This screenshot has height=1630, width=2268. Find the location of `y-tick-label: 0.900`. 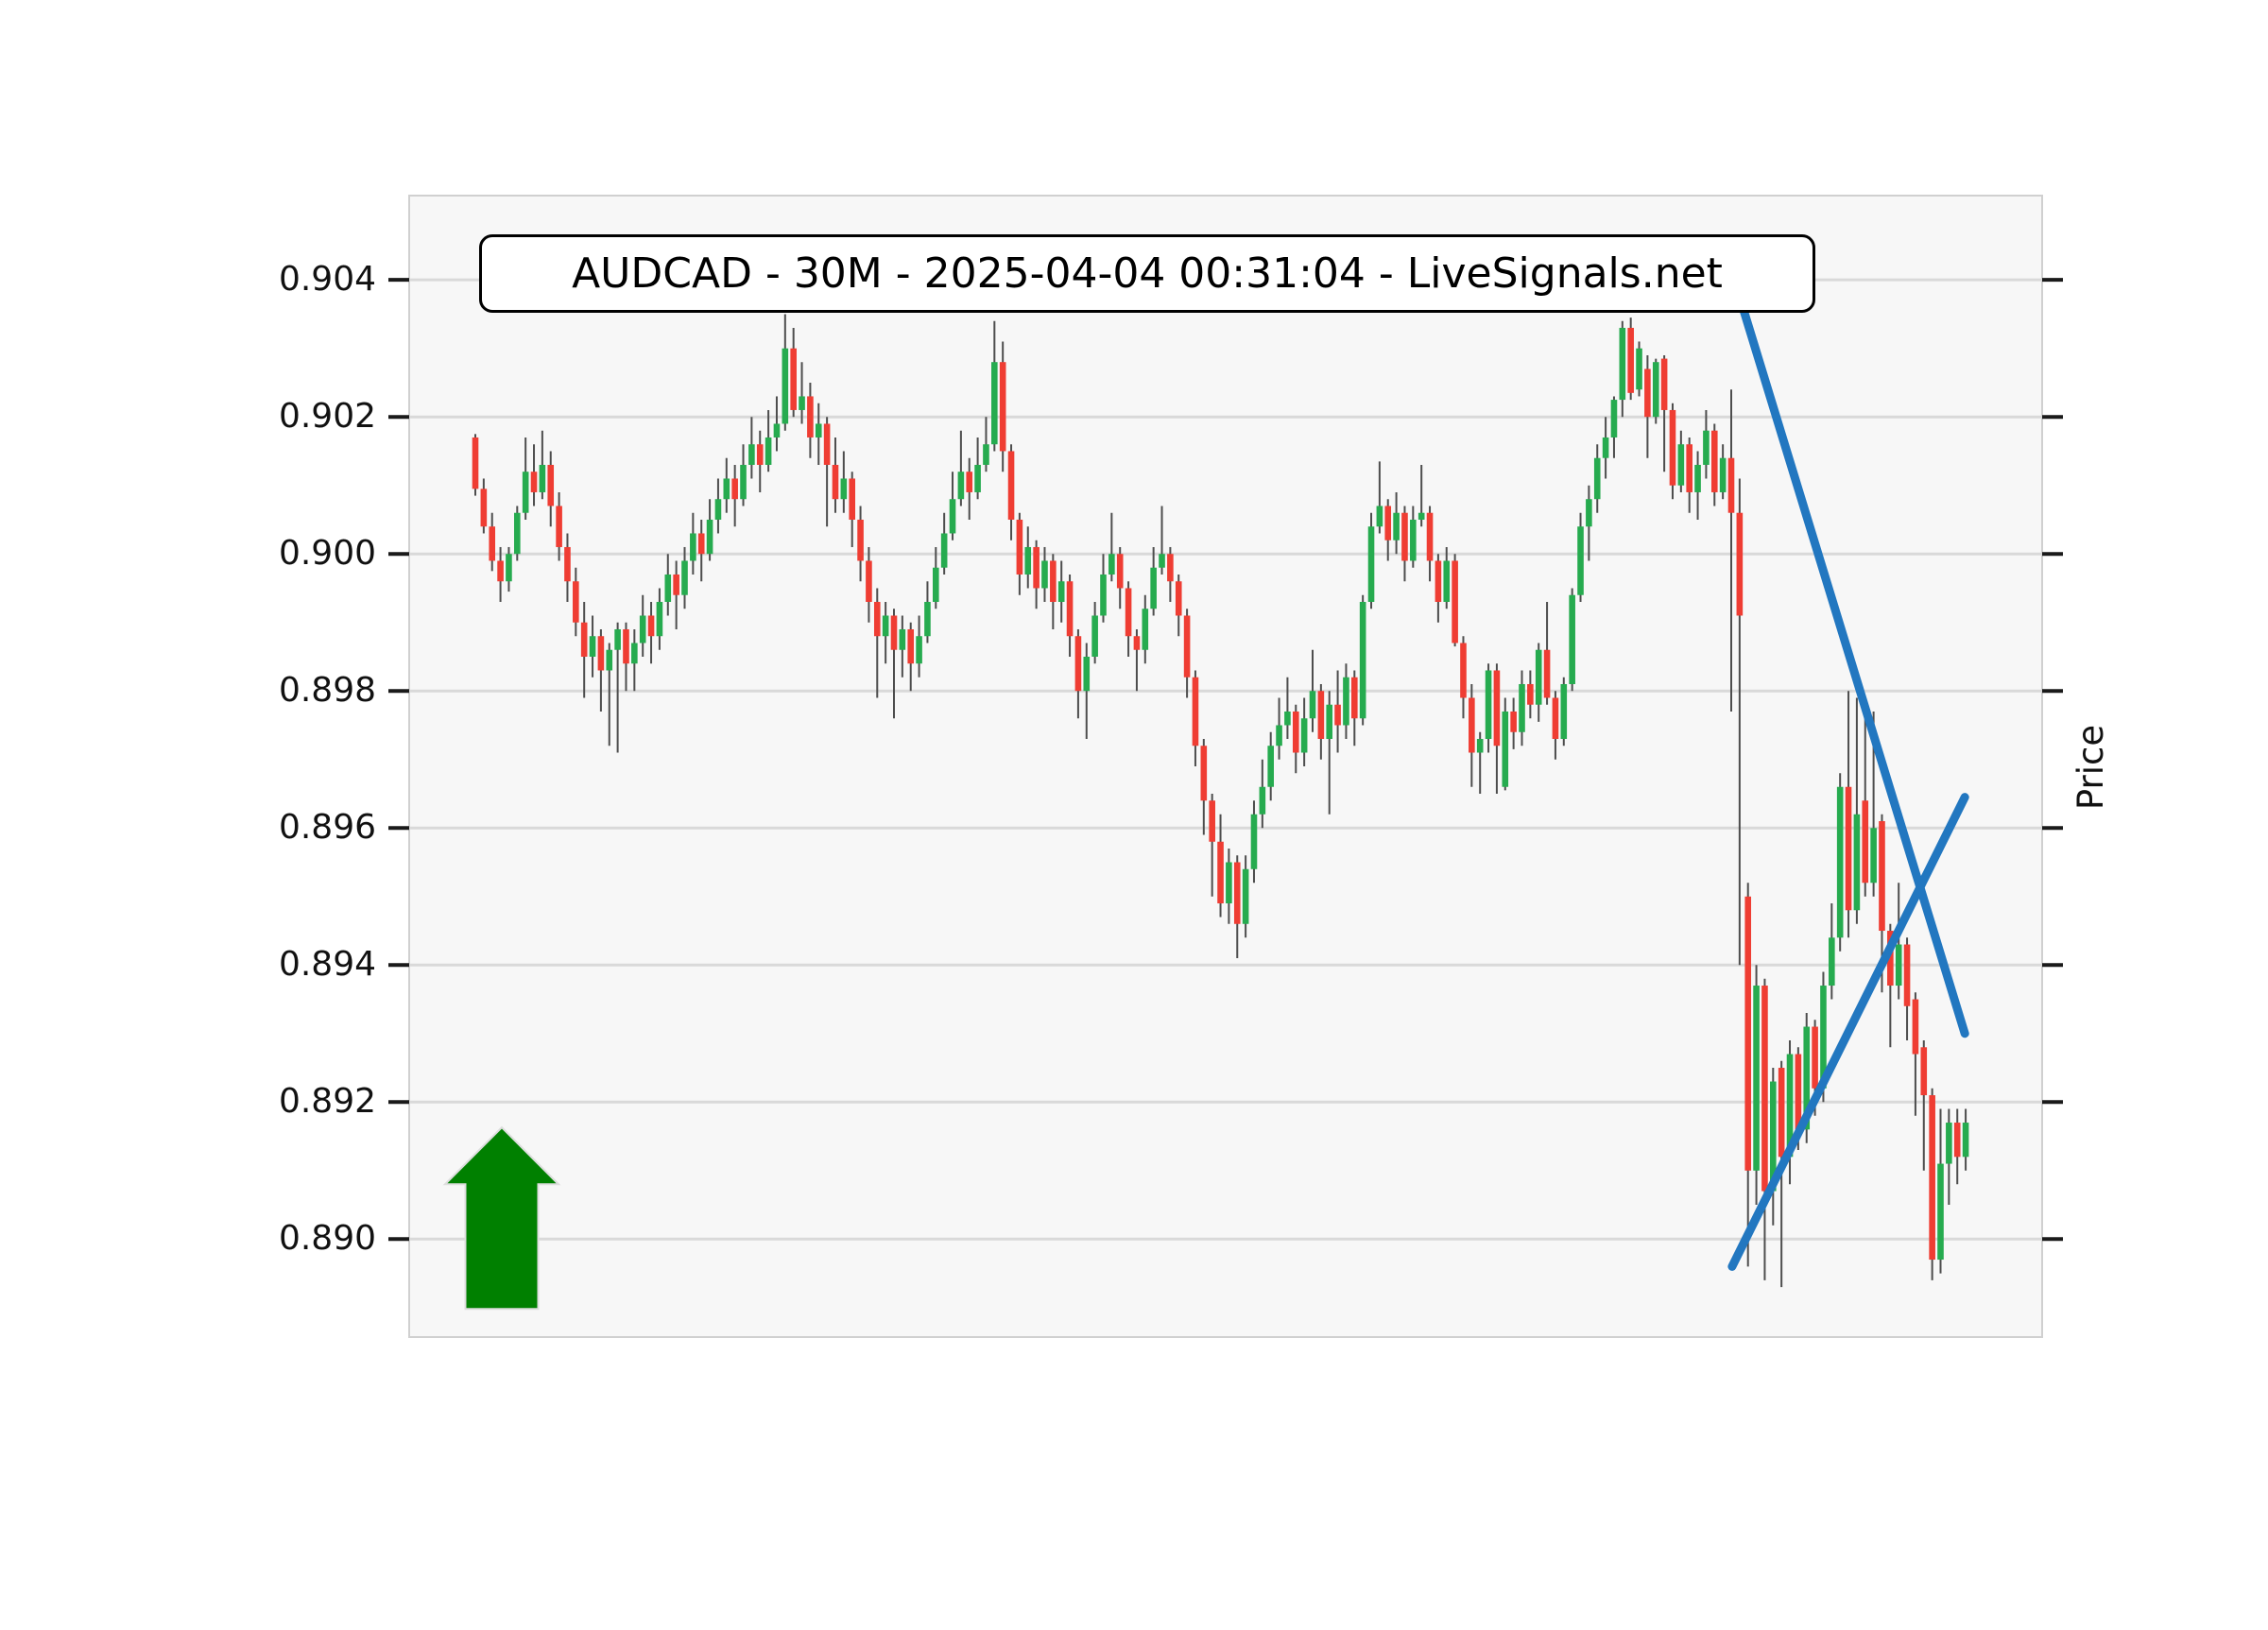

y-tick-label: 0.900 is located at coordinates (327, 554).